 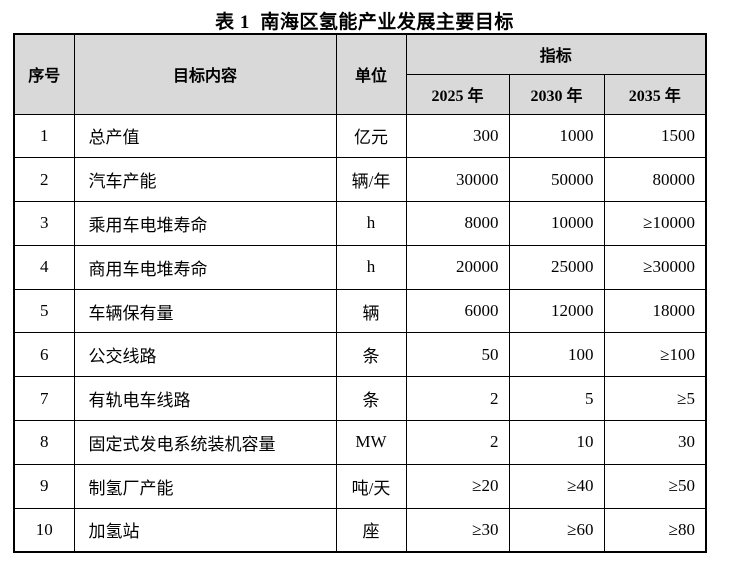 What do you see at coordinates (556, 486) in the screenshot?
I see `row-2030: ≥40` at bounding box center [556, 486].